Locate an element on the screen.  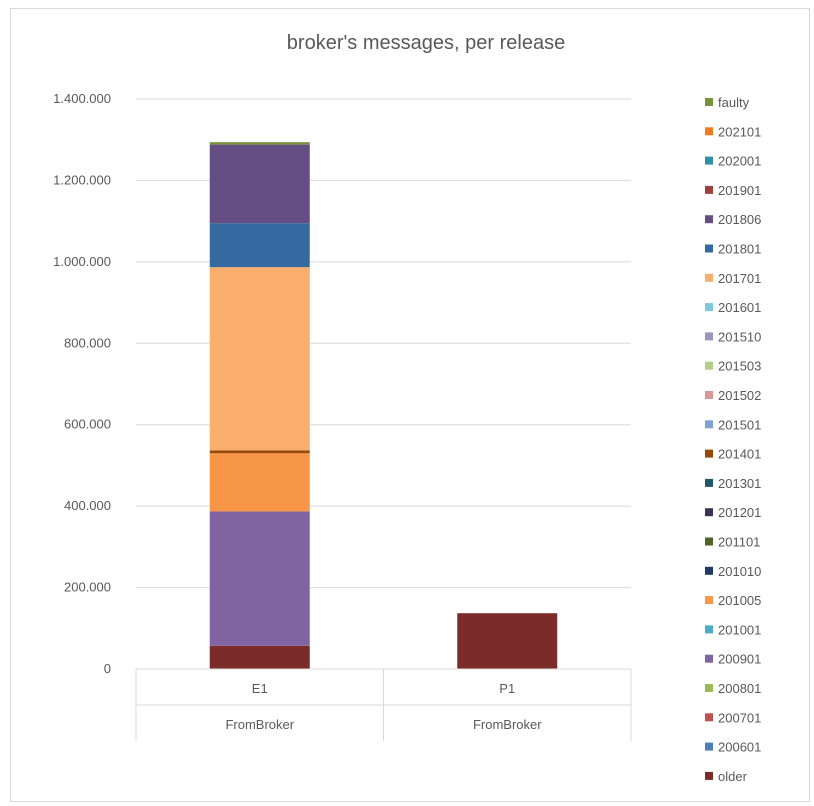
y-tick-label: 200.000 is located at coordinates (87, 587).